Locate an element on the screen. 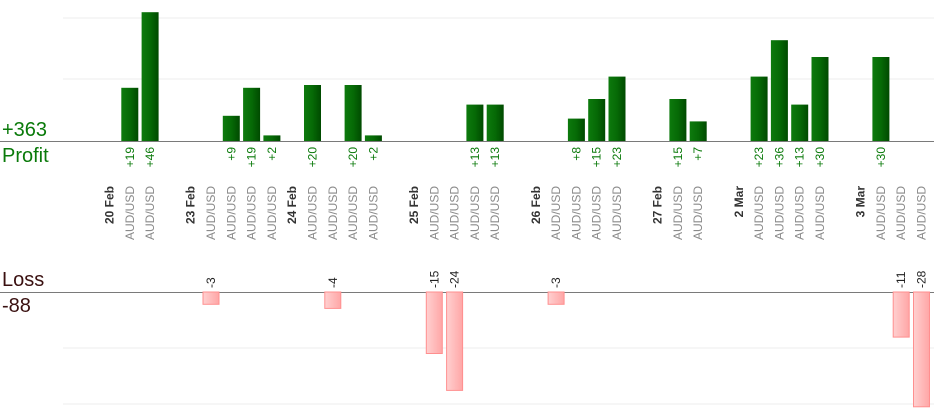  profit-value-label: +8 is located at coordinates (576, 154).